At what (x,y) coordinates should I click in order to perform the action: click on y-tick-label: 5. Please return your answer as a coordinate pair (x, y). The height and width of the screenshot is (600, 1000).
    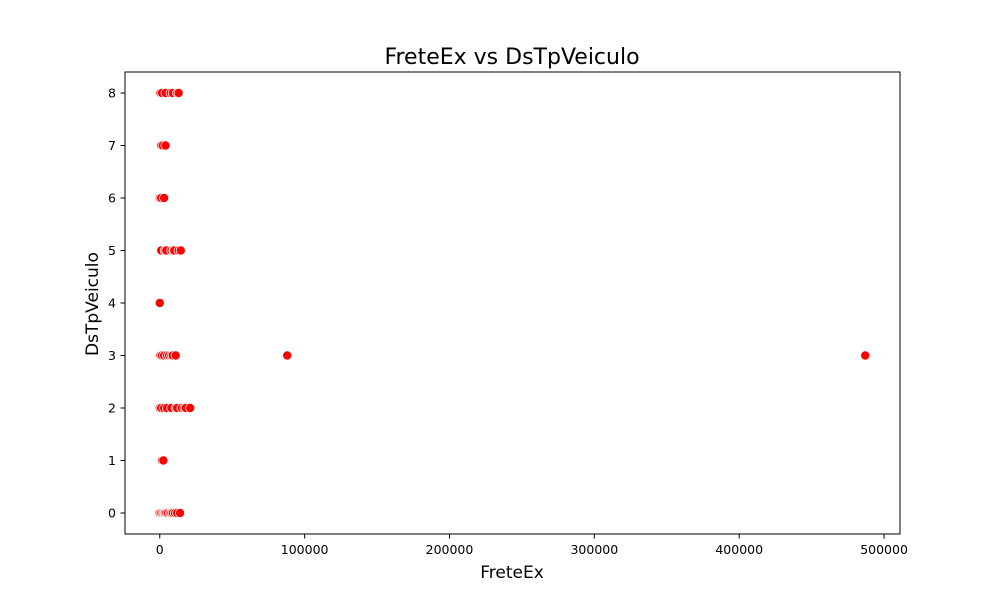
    Looking at the image, I should click on (112, 250).